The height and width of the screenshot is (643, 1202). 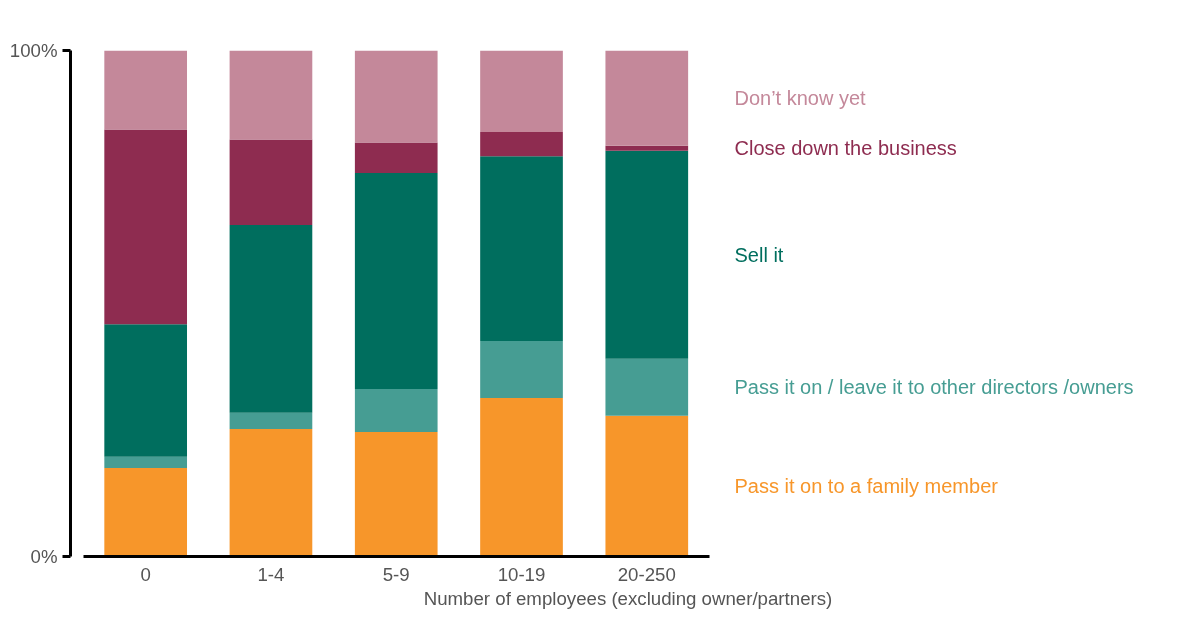 I want to click on x-tick-label: 0, so click(x=145, y=574).